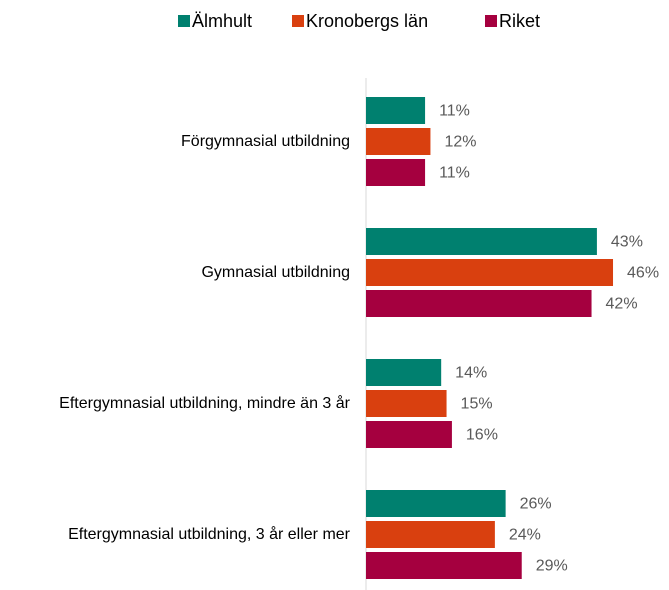 The width and height of the screenshot is (669, 590). I want to click on legend-label: Älmhult, so click(222, 21).